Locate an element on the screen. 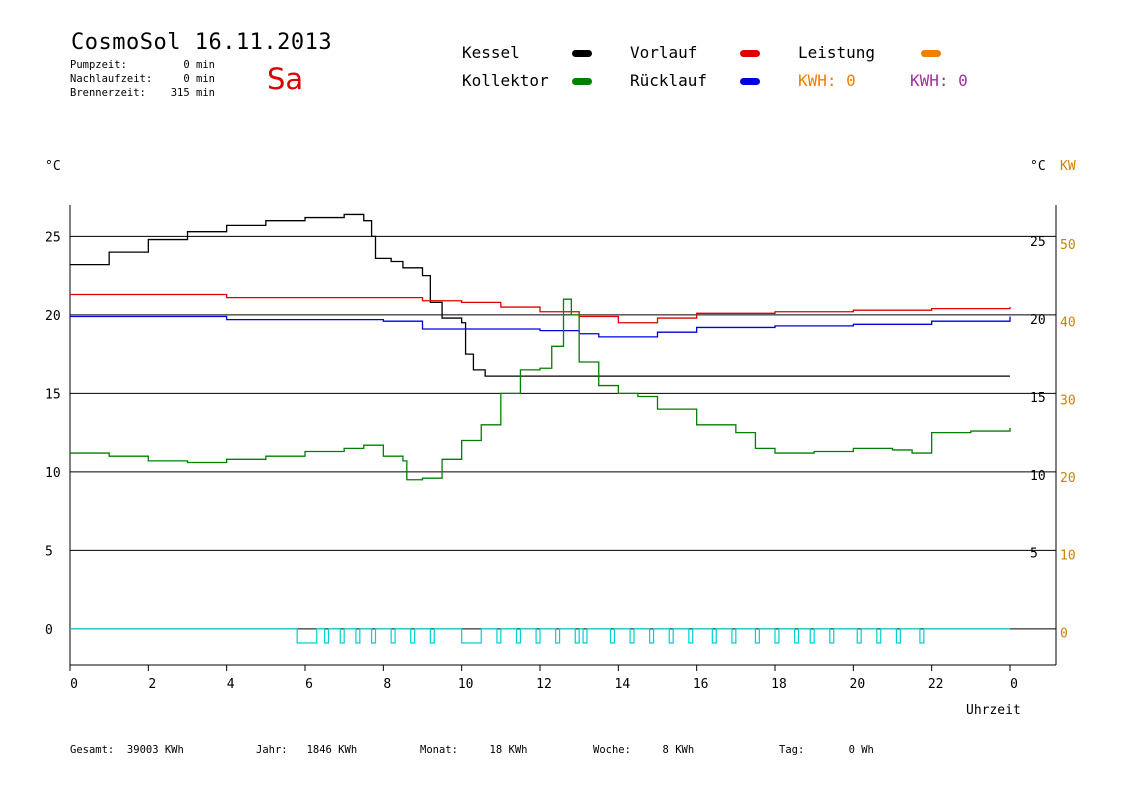  x-tick-label: 14 is located at coordinates (623, 684).